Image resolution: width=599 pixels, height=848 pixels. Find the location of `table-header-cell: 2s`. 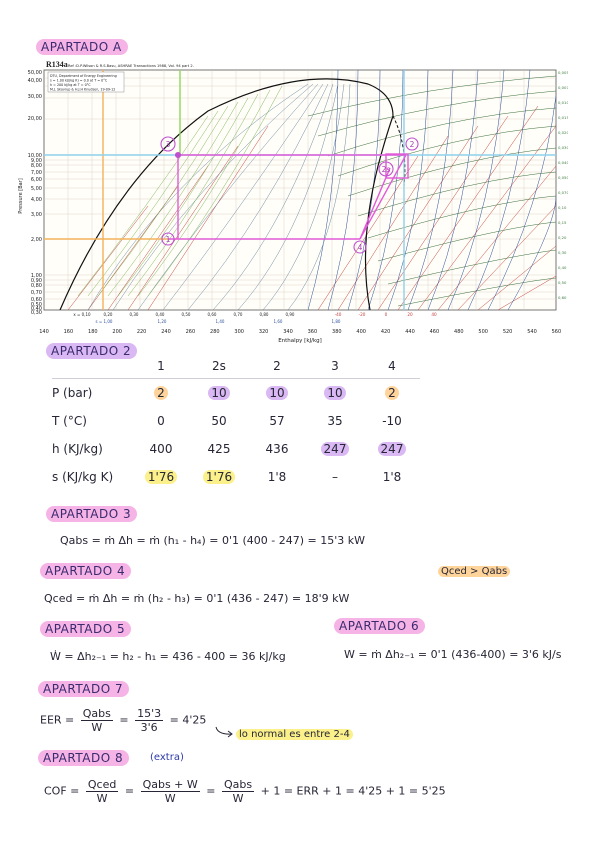

table-header-cell: 2s is located at coordinates (219, 366).